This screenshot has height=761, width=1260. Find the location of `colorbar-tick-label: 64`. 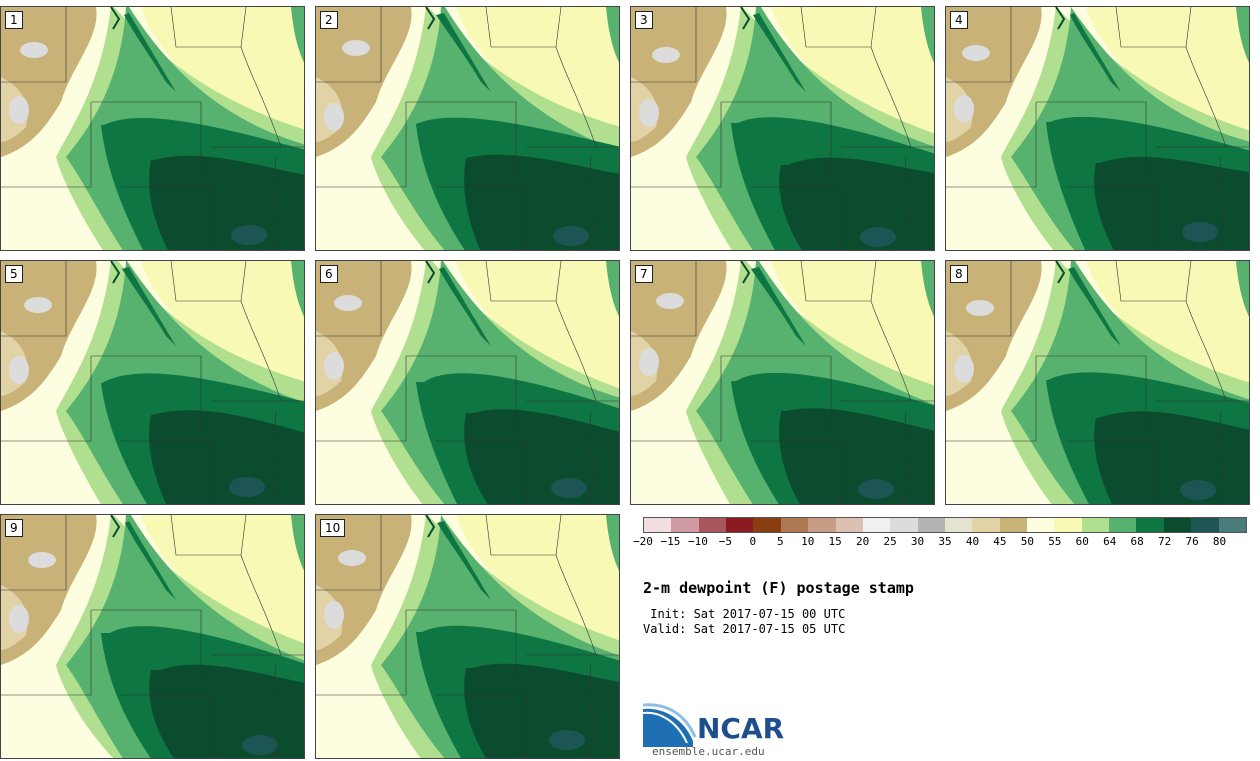

colorbar-tick-label: 64 is located at coordinates (1110, 541).